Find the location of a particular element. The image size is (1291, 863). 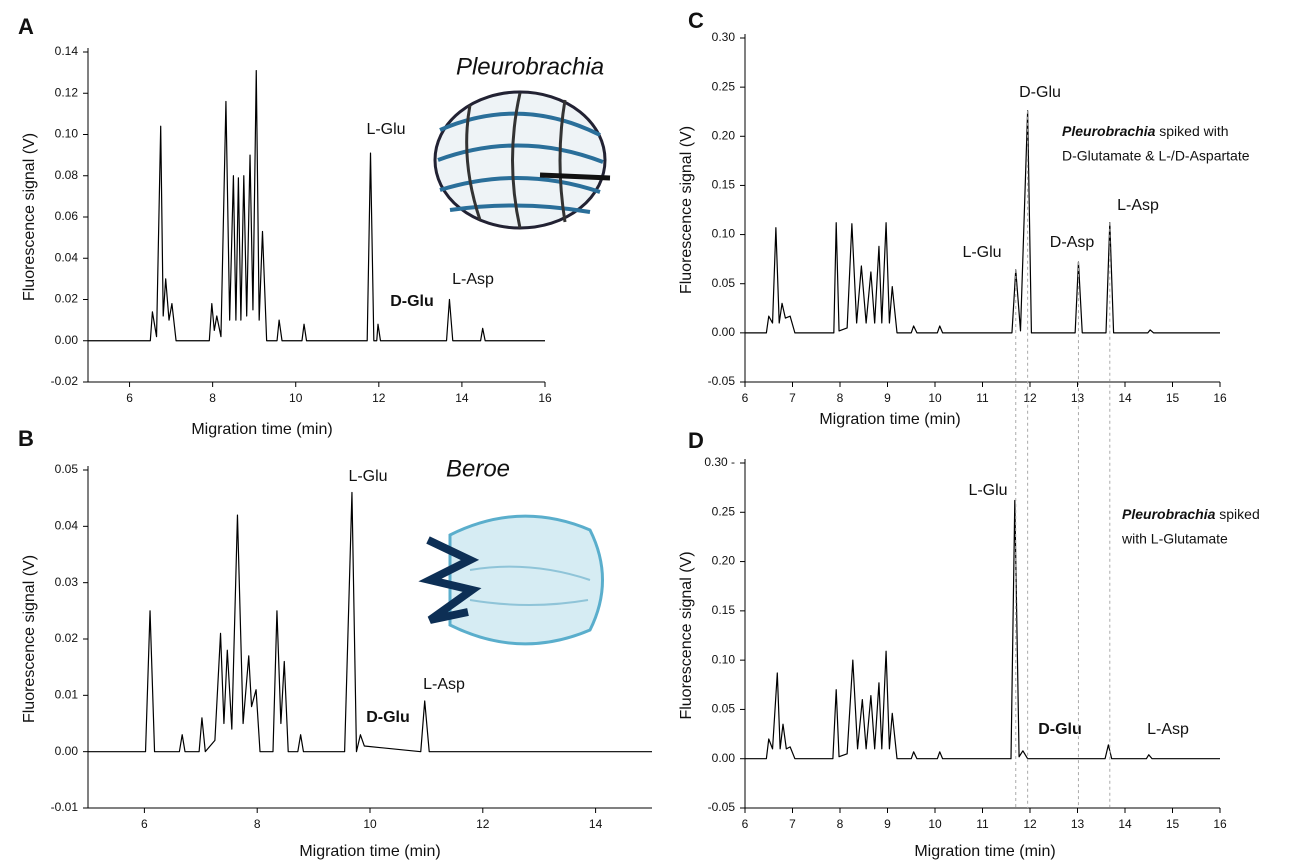

y-tick-label: 0.08 is located at coordinates (67, 175).